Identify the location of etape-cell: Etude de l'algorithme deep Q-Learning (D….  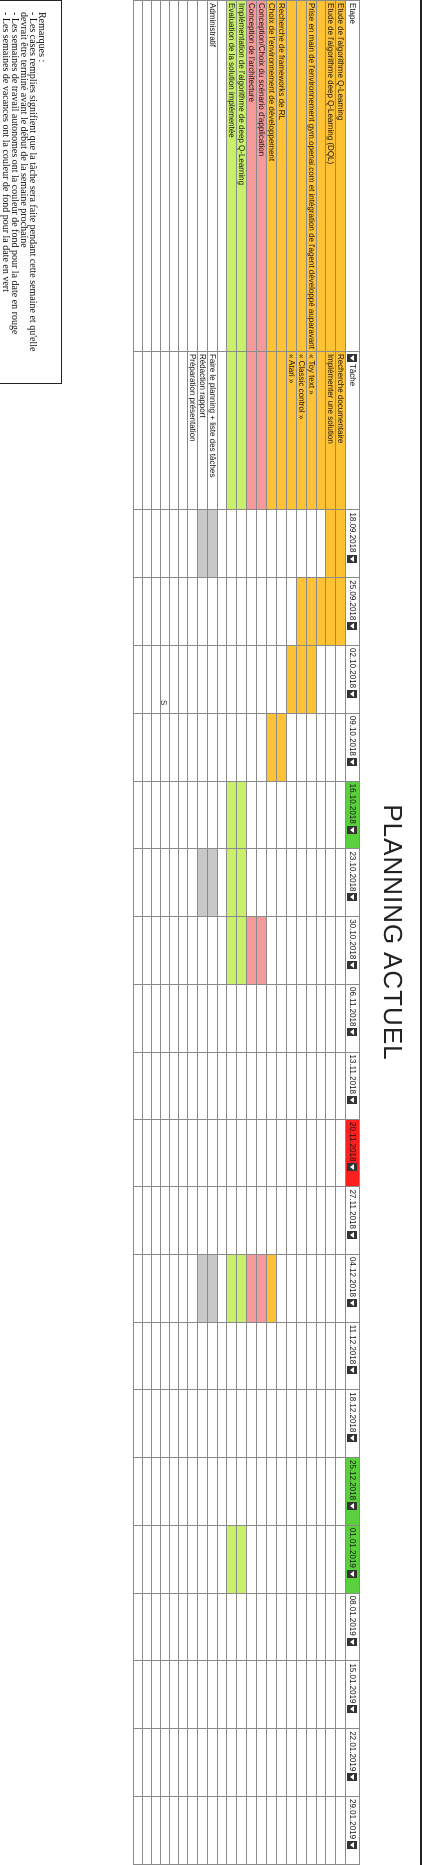
(330, 176).